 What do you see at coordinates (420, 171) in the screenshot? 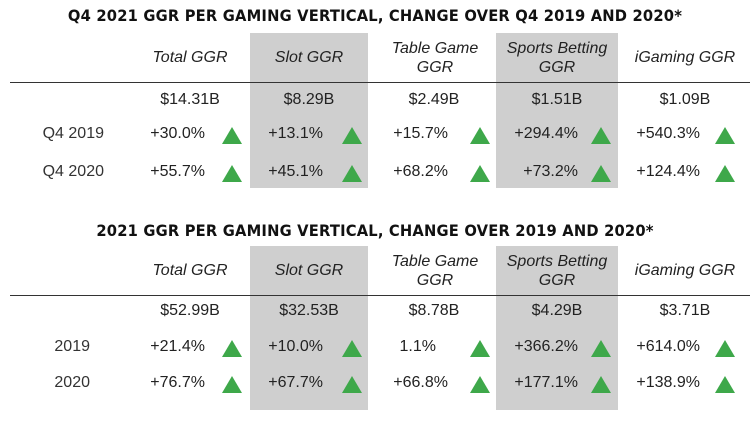
I see `pct-table-game: +68.2%` at bounding box center [420, 171].